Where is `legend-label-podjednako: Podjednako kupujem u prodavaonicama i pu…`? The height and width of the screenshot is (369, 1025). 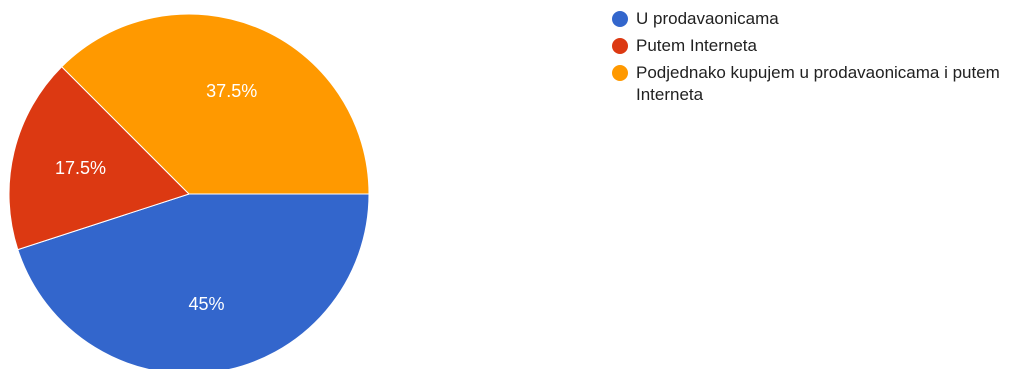
legend-label-podjednako: Podjednako kupujem u prodavaonicama i pu… is located at coordinates (818, 83).